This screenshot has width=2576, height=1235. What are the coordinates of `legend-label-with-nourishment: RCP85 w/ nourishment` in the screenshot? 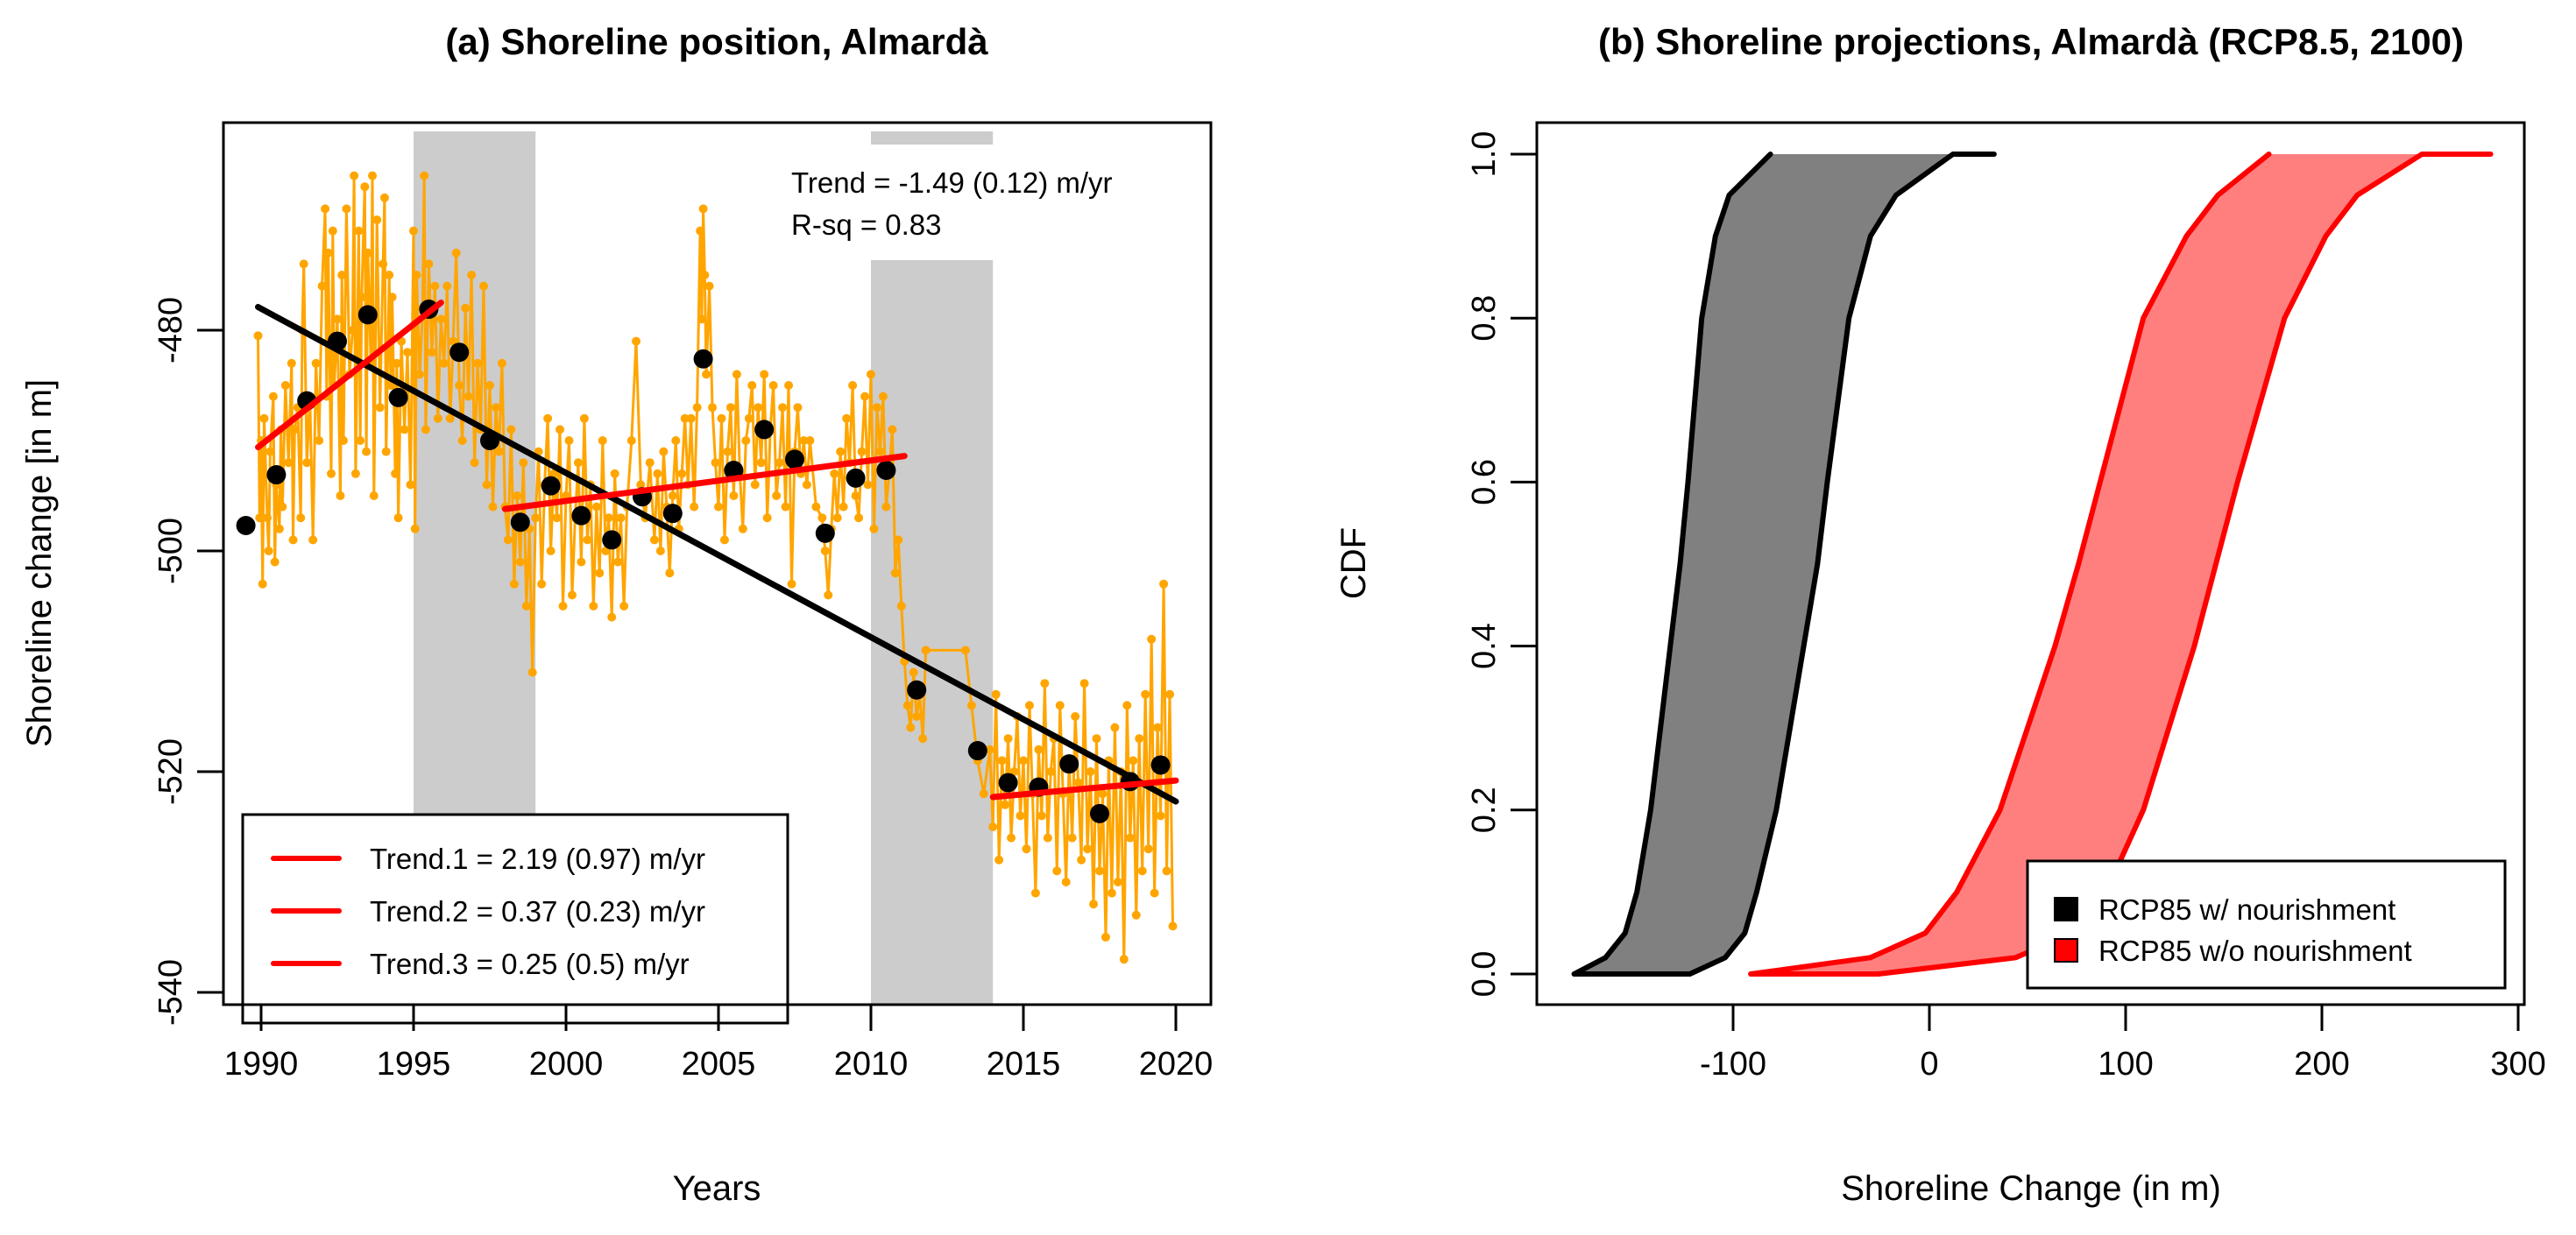 It's located at (2247, 909).